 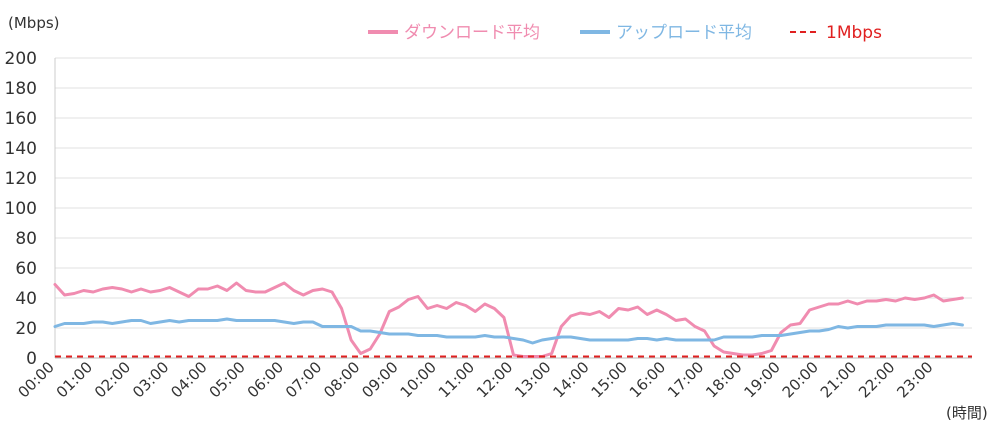 I want to click on y-axis-tick-labels: 0 20 40 60 80 100 120 140 160 180 200, so click(x=21, y=209).